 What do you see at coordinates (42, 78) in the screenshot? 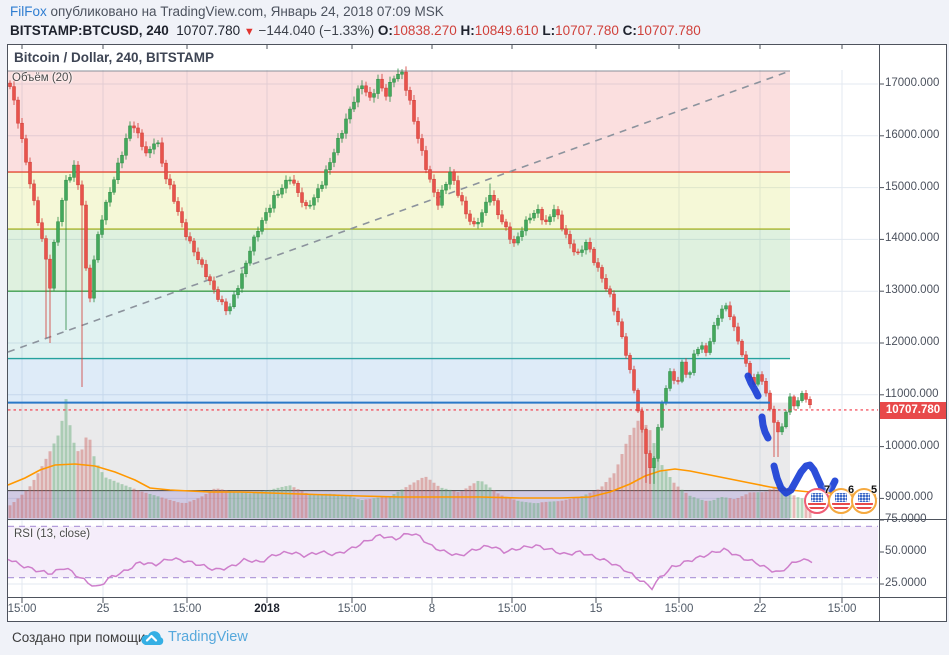
I see `volume-indicator-legend: Объём (20)` at bounding box center [42, 78].